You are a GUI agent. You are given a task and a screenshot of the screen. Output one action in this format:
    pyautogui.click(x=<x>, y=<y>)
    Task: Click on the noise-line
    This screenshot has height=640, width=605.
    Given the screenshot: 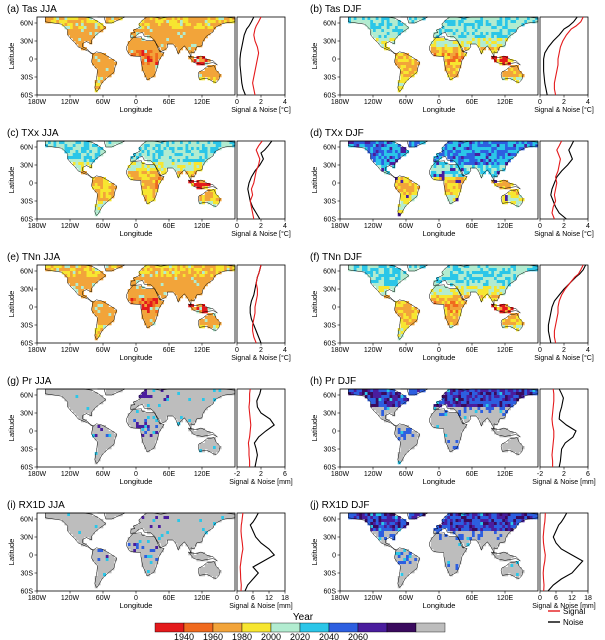 What is the action you would take?
    pyautogui.click(x=260, y=180)
    